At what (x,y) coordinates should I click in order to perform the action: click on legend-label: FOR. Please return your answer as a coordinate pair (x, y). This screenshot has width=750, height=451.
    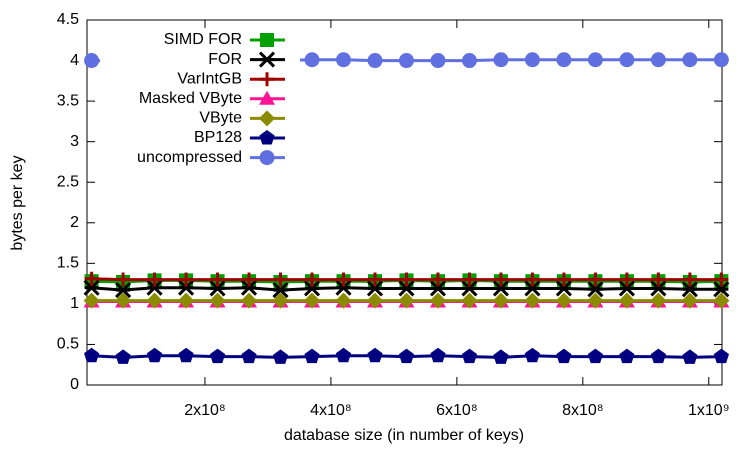
    Looking at the image, I should click on (225, 59).